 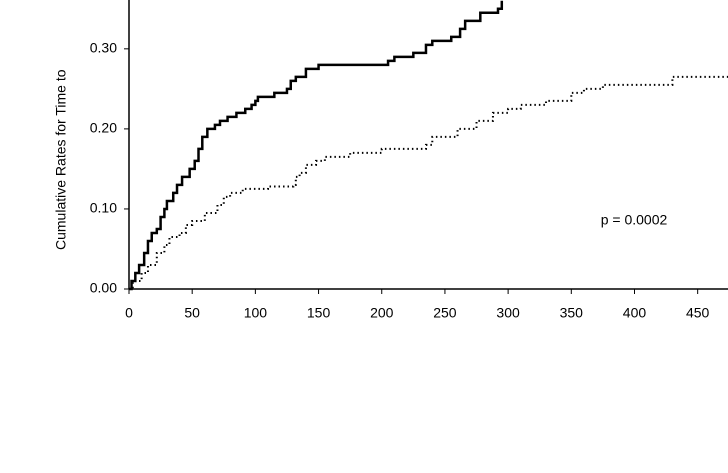 I want to click on x-tick-label: 200, so click(x=382, y=313).